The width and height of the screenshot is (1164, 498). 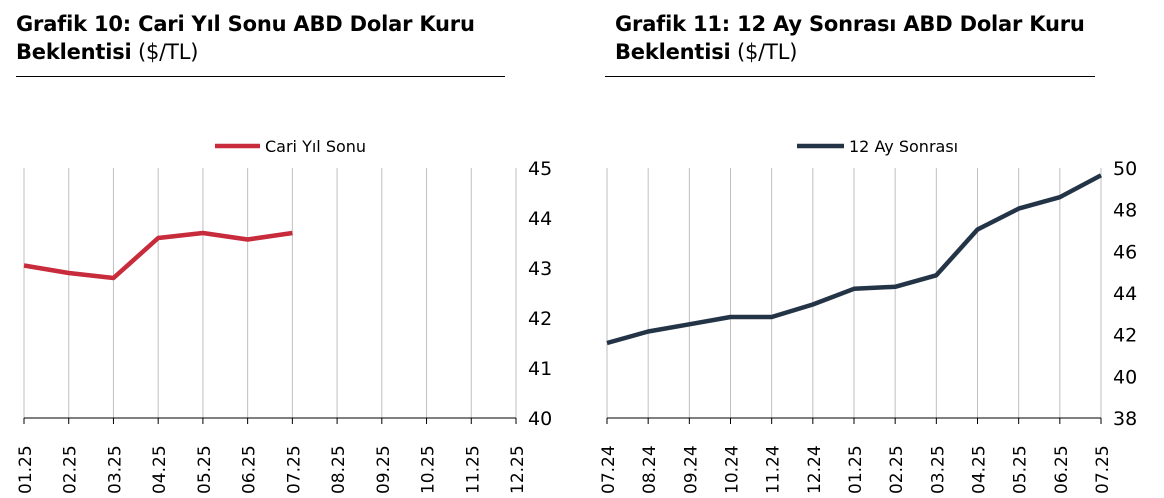 What do you see at coordinates (1062, 469) in the screenshot?
I see `right-x-tick-label: 06.25` at bounding box center [1062, 469].